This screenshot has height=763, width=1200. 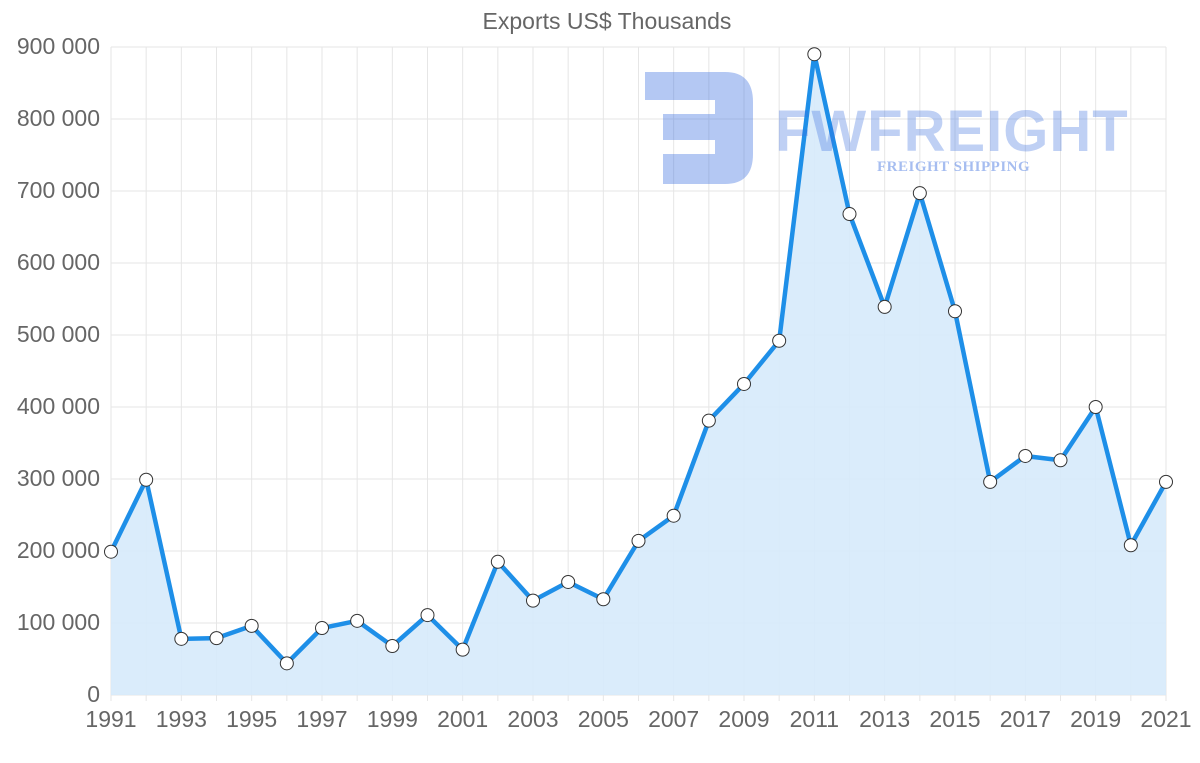 I want to click on x-tick-label: 2007, so click(x=674, y=719).